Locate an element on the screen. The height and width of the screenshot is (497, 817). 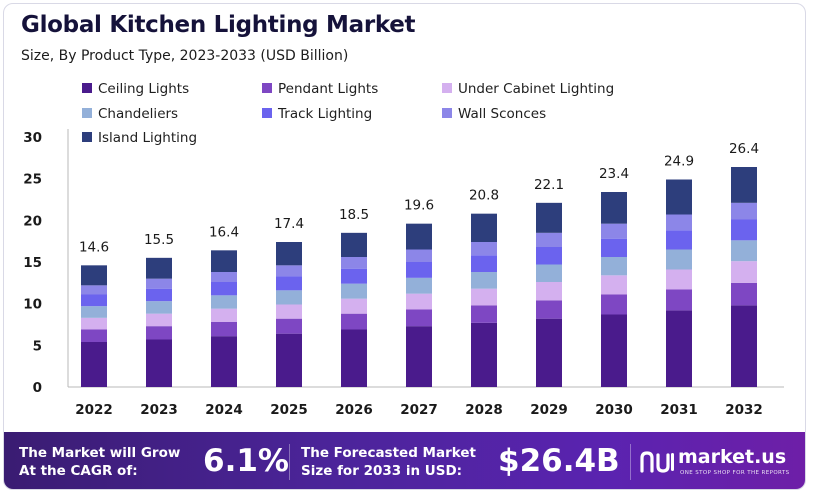
forecast-label-line2: Size for 2033 in USD: is located at coordinates (382, 471).